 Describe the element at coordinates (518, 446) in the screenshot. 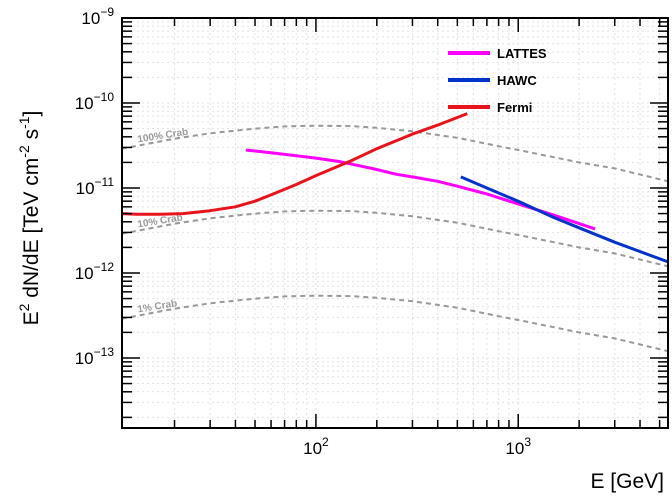

I see `x-tick-label: 10³` at that location.